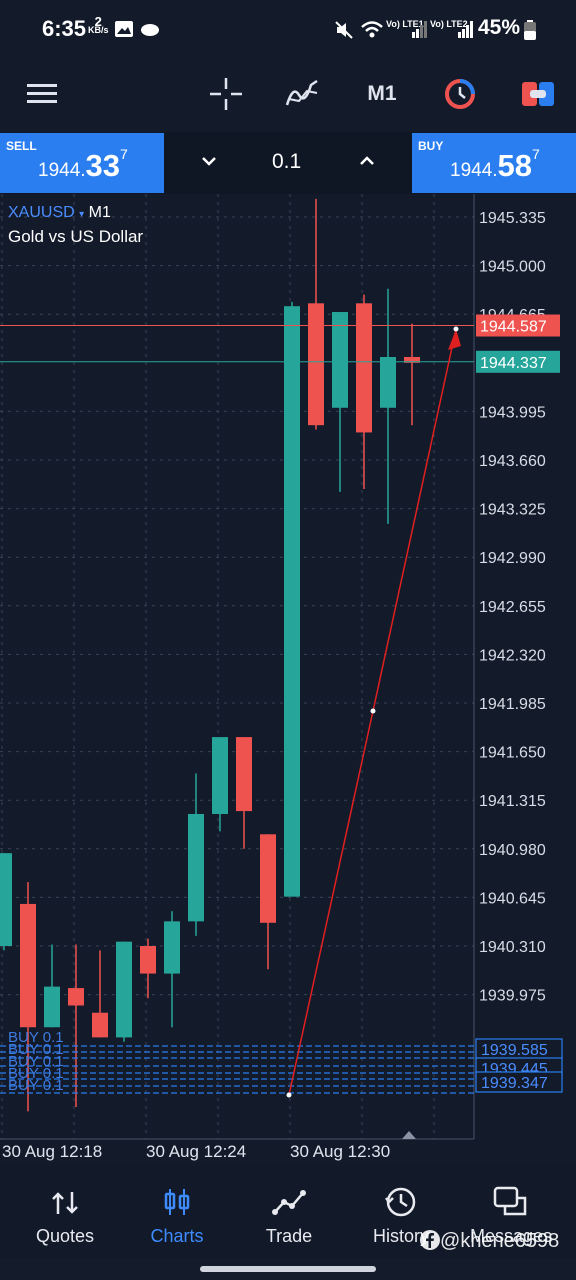 The height and width of the screenshot is (1280, 576). I want to click on menu-button, so click(42, 94).